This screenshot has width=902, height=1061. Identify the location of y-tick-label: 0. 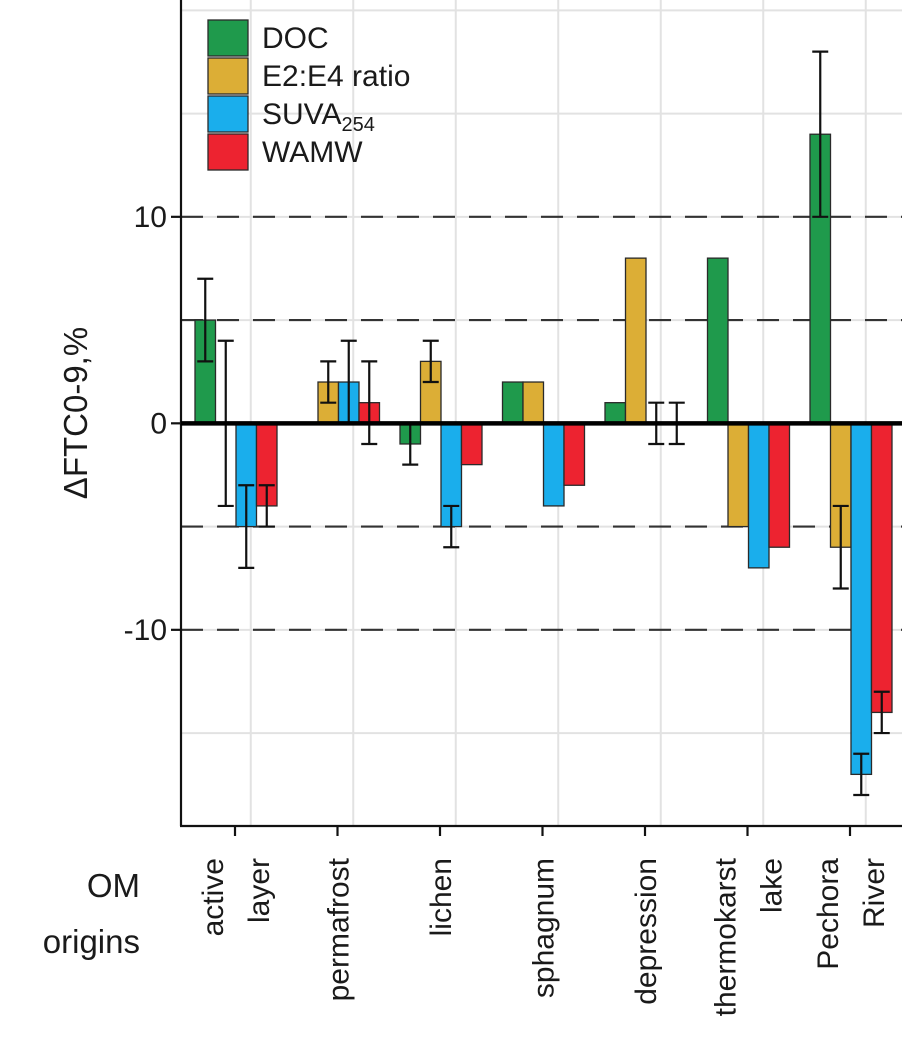
(158, 423).